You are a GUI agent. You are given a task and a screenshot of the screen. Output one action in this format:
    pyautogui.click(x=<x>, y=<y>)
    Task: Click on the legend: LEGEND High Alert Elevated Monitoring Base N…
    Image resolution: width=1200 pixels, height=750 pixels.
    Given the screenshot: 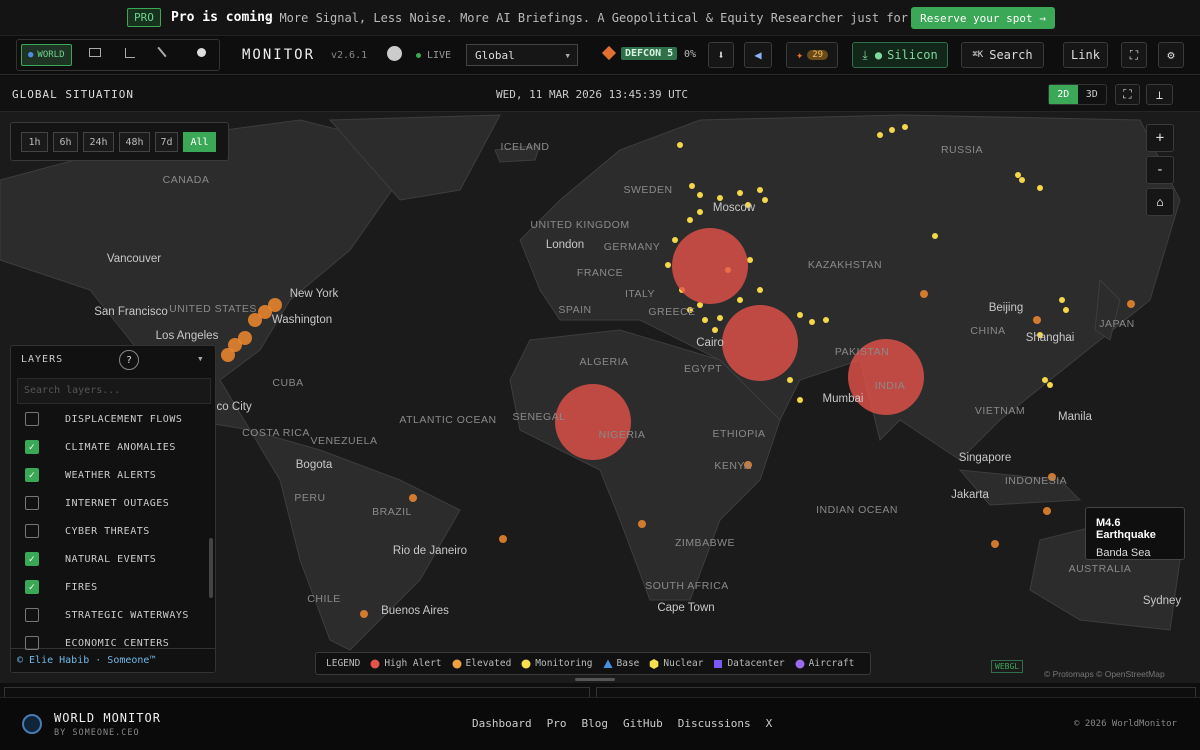 What is the action you would take?
    pyautogui.click(x=593, y=663)
    